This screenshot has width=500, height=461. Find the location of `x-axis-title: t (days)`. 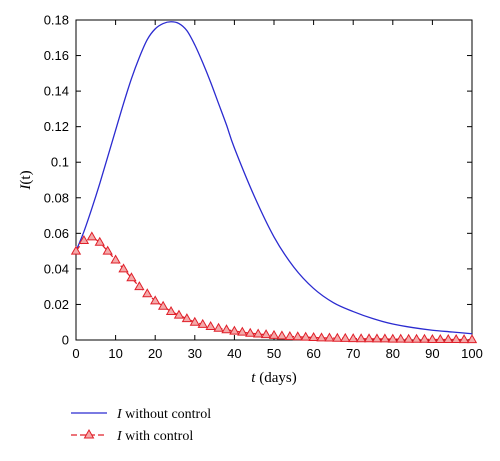

x-axis-title: t (days) is located at coordinates (273, 378).